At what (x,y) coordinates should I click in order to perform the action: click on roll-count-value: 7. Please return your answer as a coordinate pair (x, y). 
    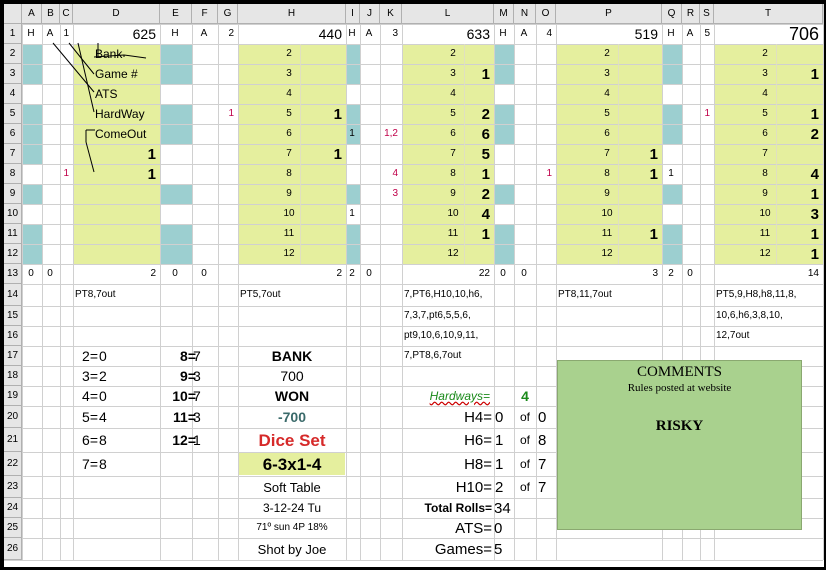
    Looking at the image, I should click on (197, 356).